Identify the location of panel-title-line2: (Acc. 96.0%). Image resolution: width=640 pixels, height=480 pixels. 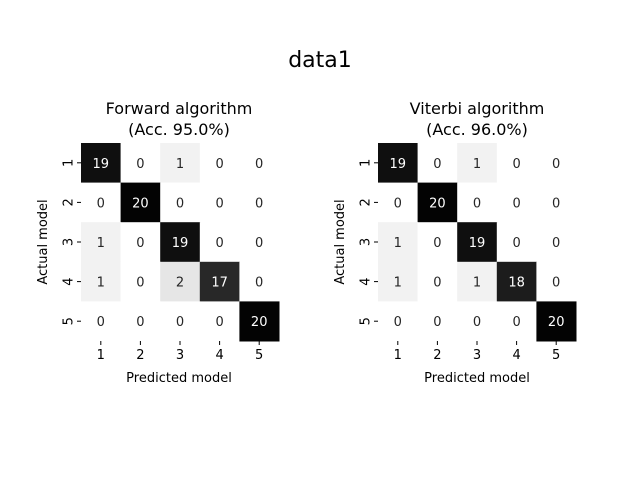
(477, 129).